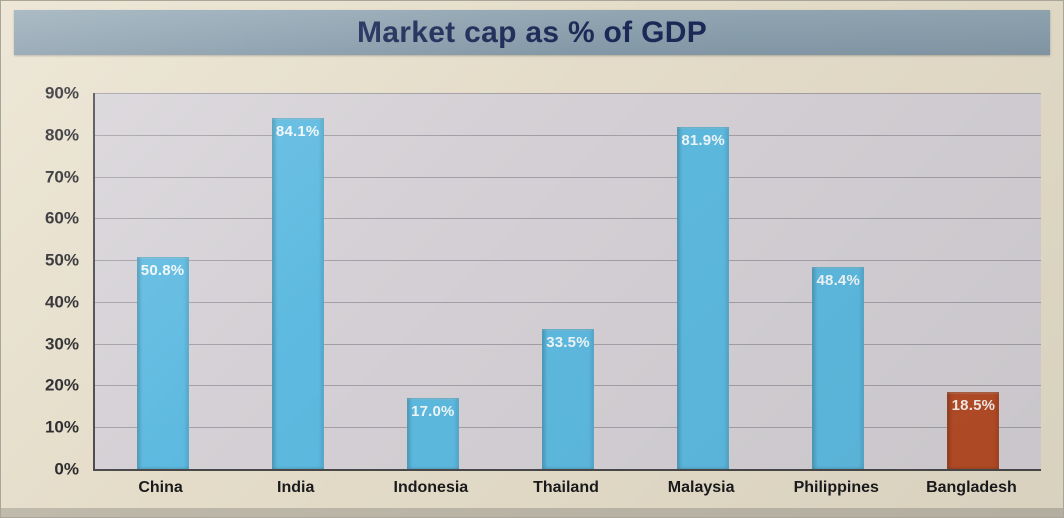 This screenshot has height=518, width=1064. I want to click on bar-value-label-bangladesh: 18.5%, so click(973, 405).